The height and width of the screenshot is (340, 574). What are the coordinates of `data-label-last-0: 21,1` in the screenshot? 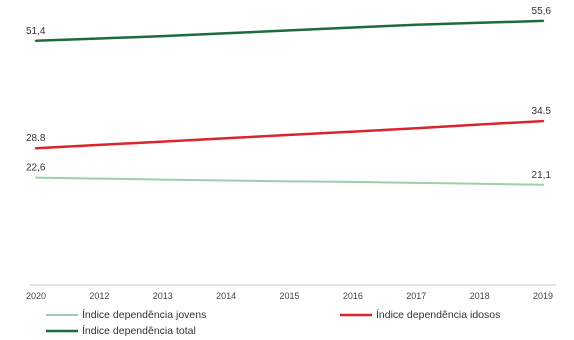 It's located at (542, 175).